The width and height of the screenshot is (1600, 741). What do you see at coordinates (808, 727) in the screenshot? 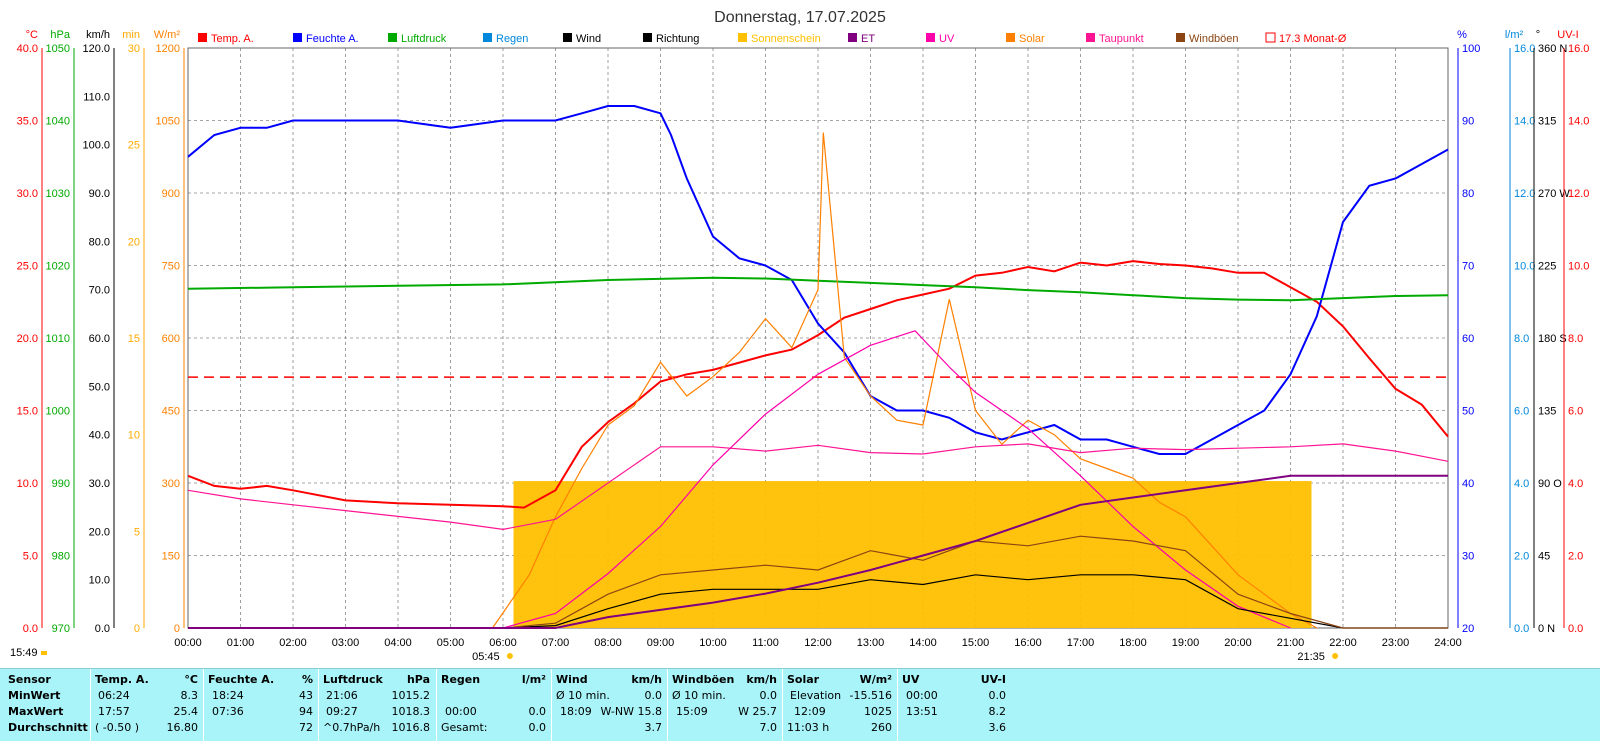
I see `solar-sunshine-duration: 11:03 h` at bounding box center [808, 727].